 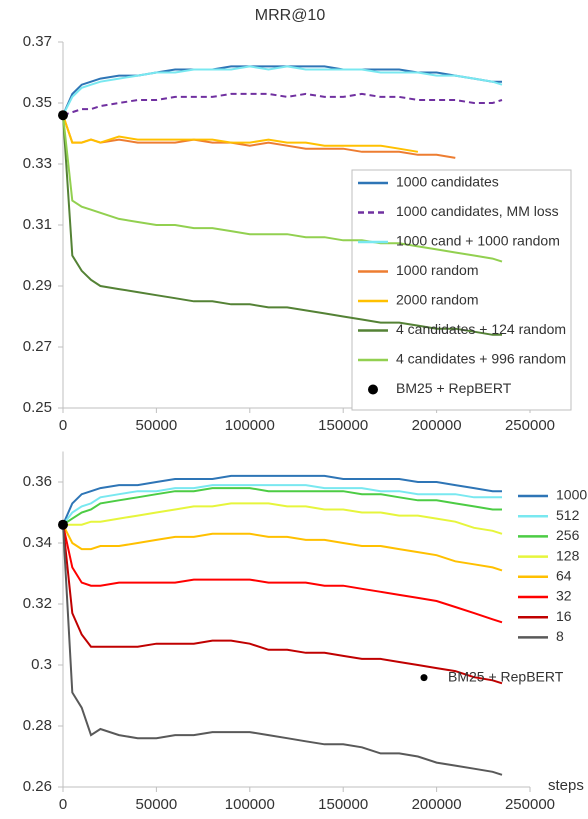 I want to click on legend-label: 256, so click(x=568, y=535).